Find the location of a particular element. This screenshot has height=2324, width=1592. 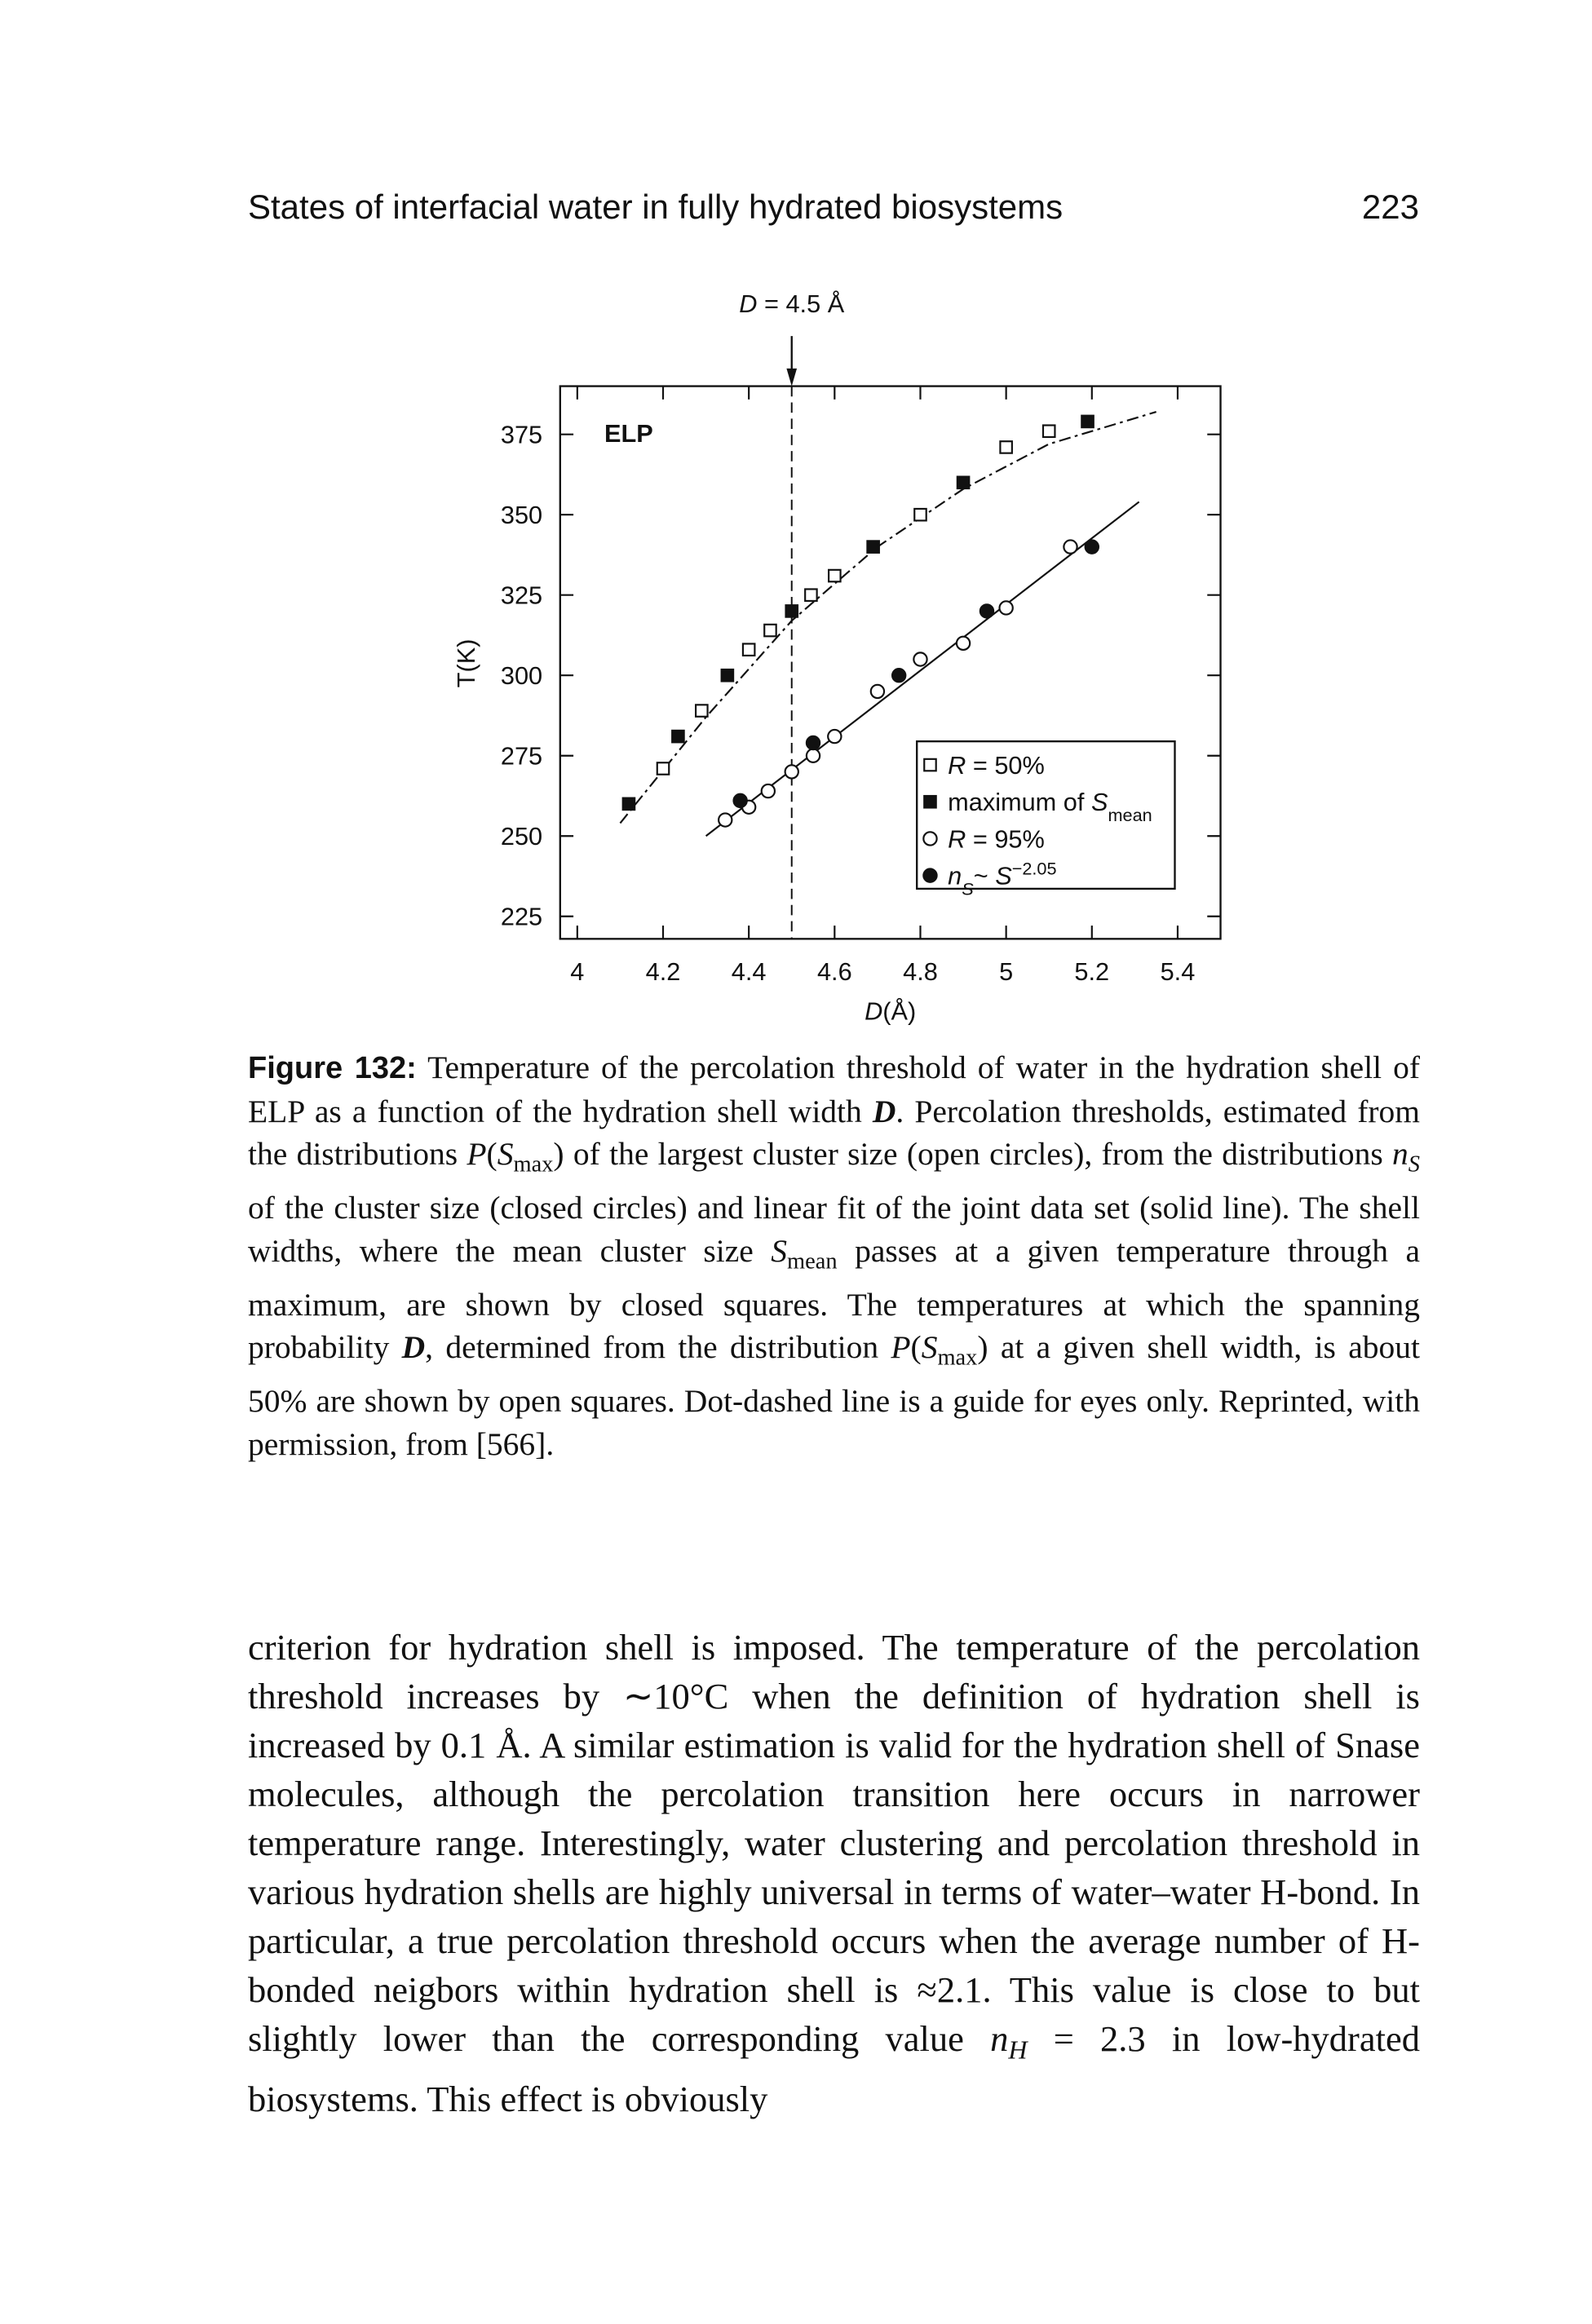

x-tick-label: 5.2 is located at coordinates (1091, 971).